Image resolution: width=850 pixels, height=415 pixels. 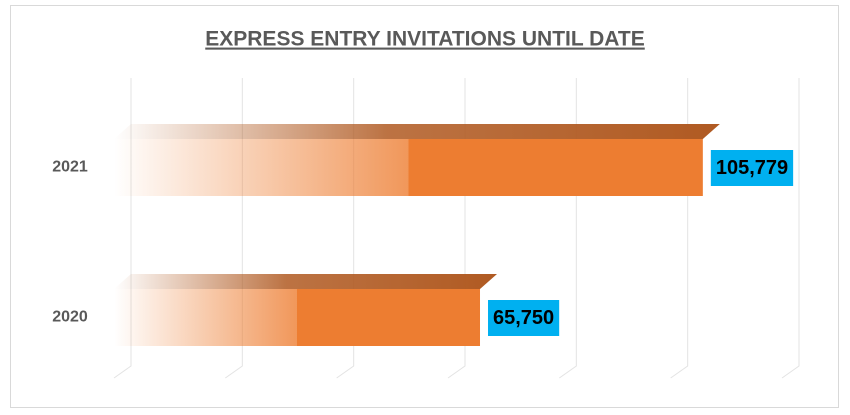 I want to click on chart-title: EXPRESS ENTRY INVITATIONS UNTIL DATE, so click(x=425, y=39).